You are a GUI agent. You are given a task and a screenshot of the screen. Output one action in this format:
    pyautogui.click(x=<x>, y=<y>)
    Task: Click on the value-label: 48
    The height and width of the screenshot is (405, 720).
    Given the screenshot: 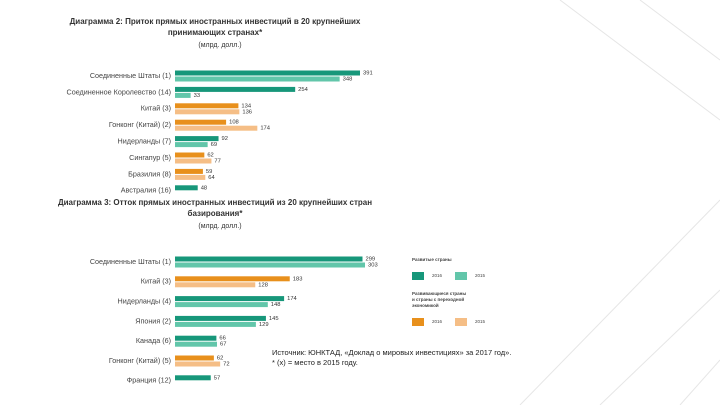 What is the action you would take?
    pyautogui.click(x=204, y=188)
    